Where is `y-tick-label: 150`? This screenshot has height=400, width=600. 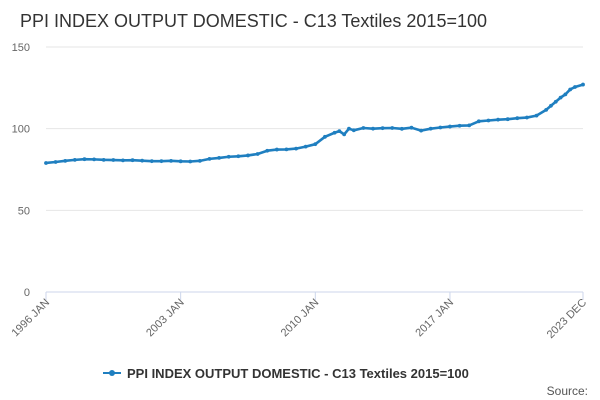
y-tick-label: 150 is located at coordinates (21, 48).